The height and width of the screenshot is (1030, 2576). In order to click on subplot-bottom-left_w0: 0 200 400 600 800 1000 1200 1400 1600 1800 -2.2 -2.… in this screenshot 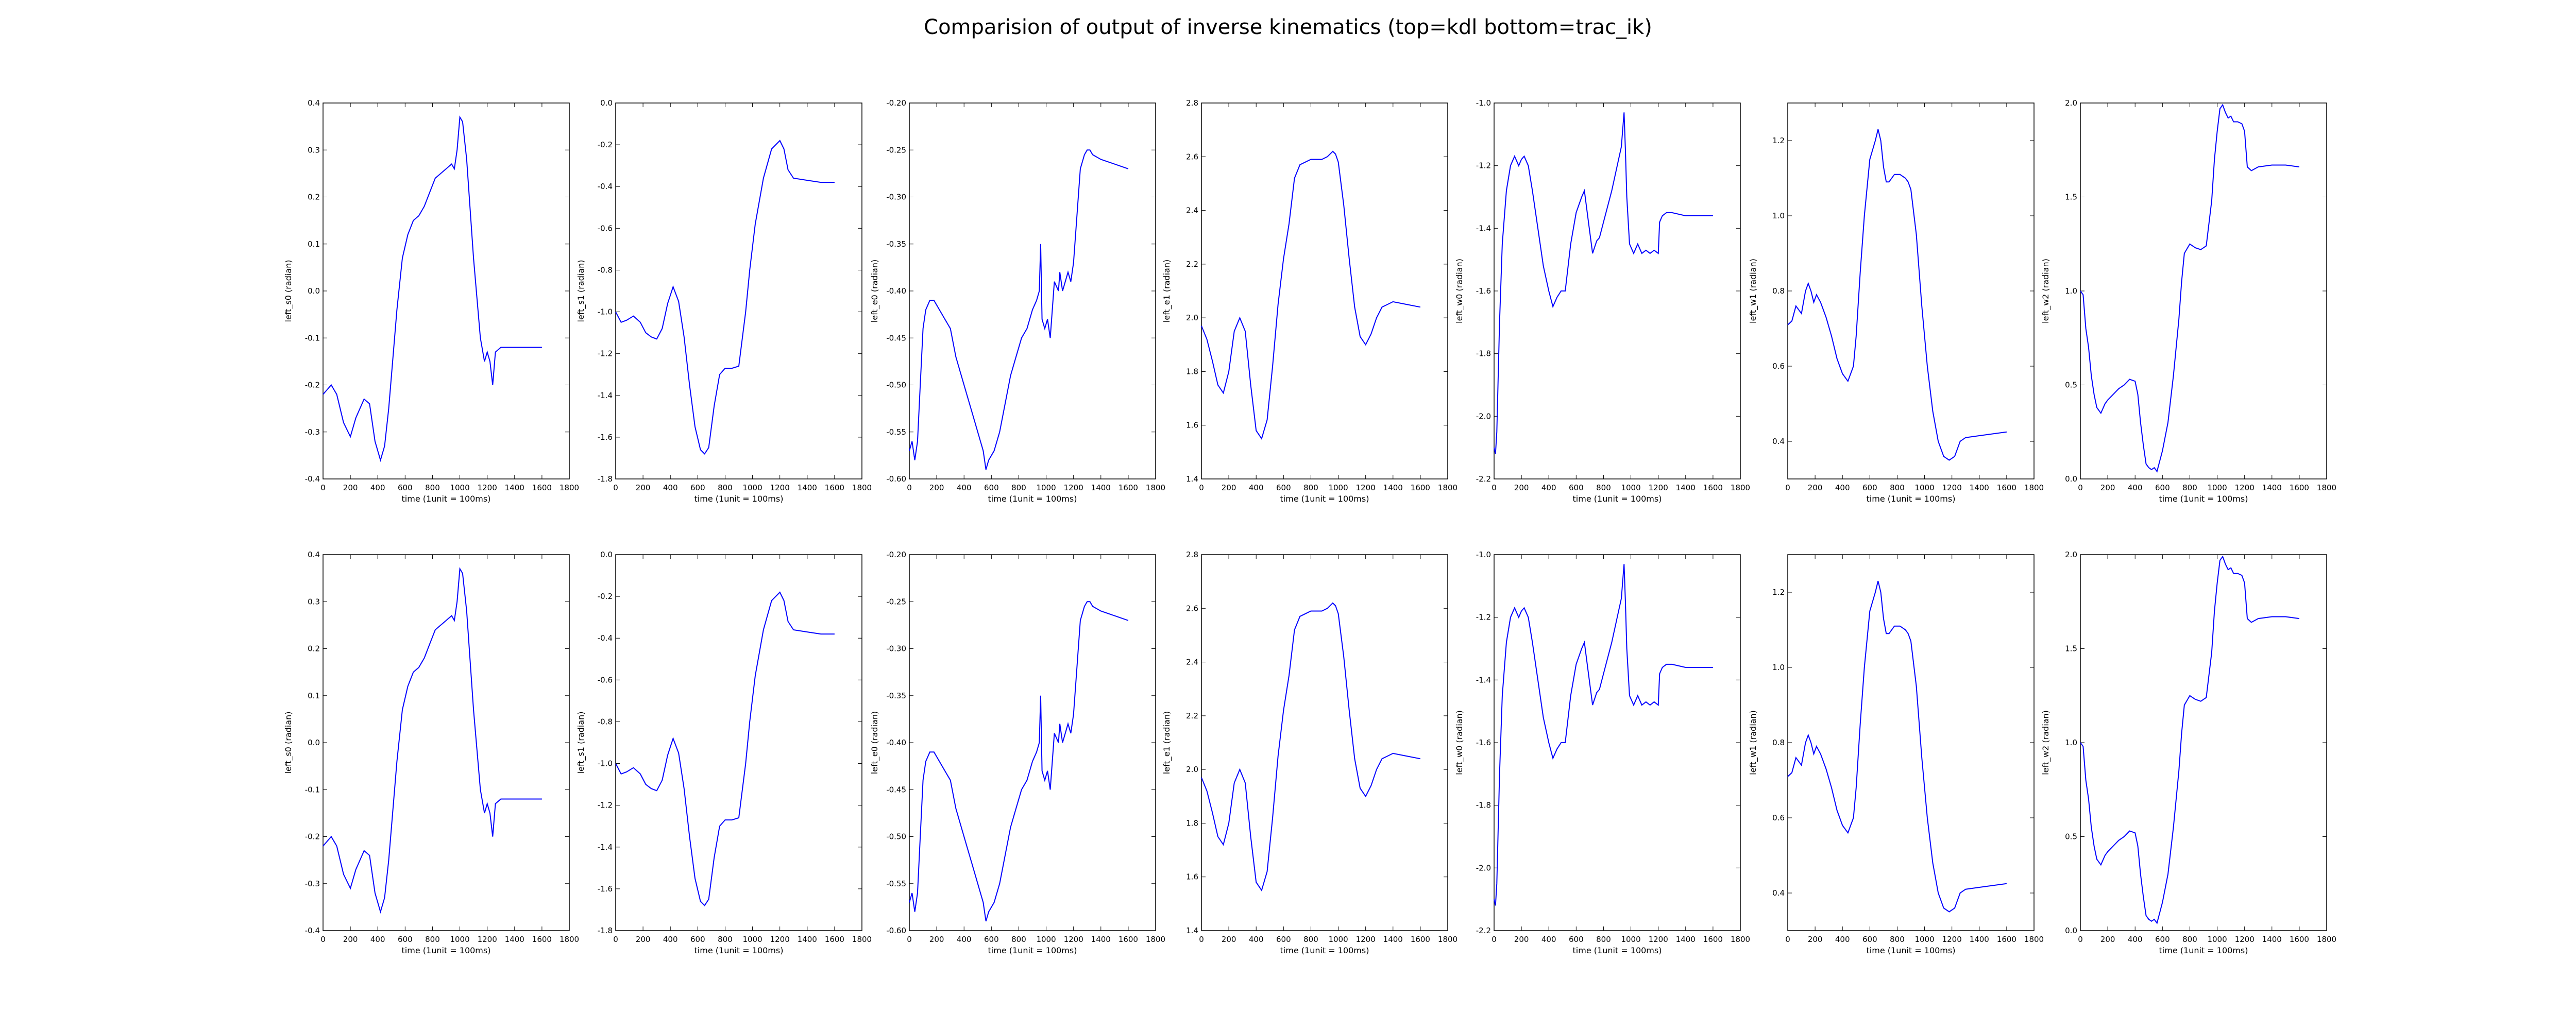, I will do `click(1602, 753)`.